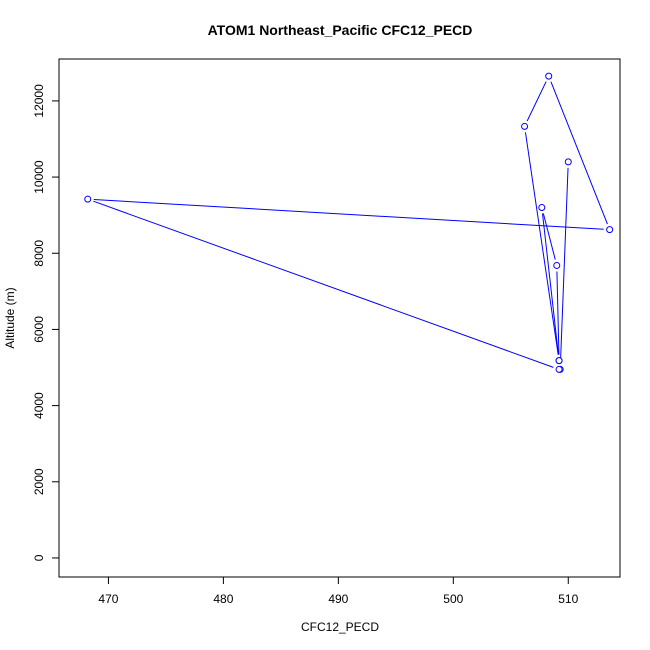  What do you see at coordinates (39, 101) in the screenshot?
I see `y-tick-label-6: 12000` at bounding box center [39, 101].